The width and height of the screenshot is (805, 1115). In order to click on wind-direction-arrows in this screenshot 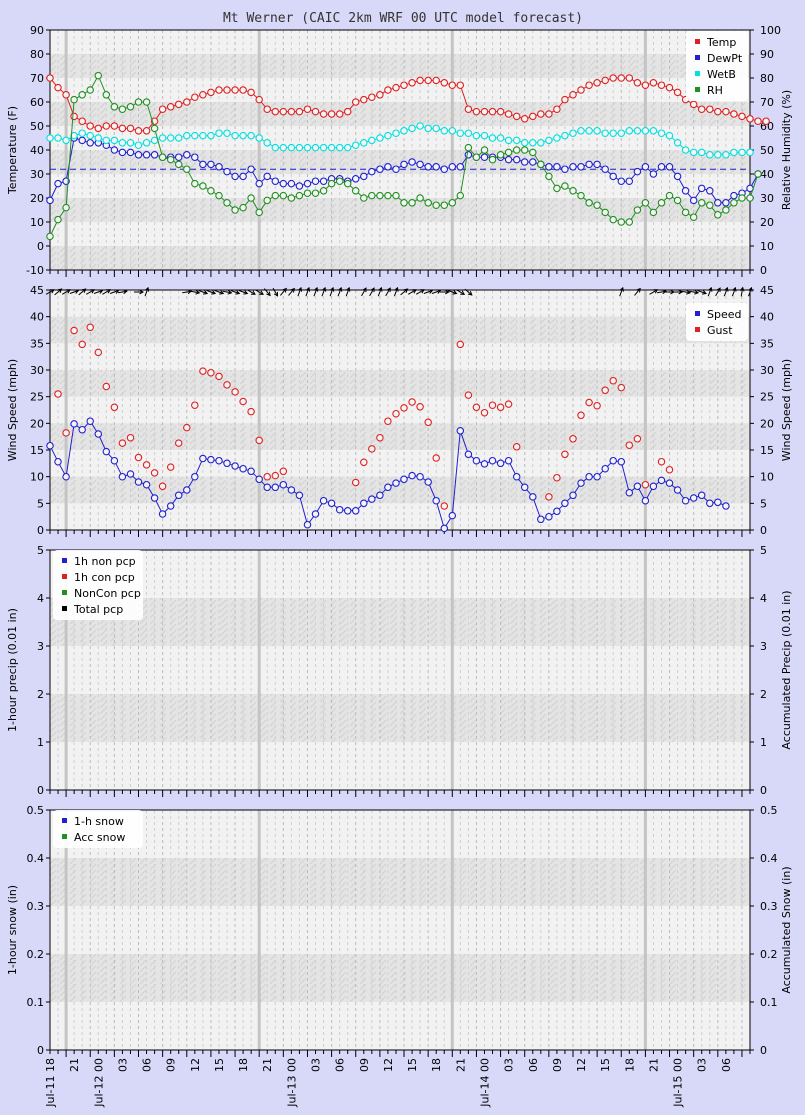, I will do `click(399, 291)`.